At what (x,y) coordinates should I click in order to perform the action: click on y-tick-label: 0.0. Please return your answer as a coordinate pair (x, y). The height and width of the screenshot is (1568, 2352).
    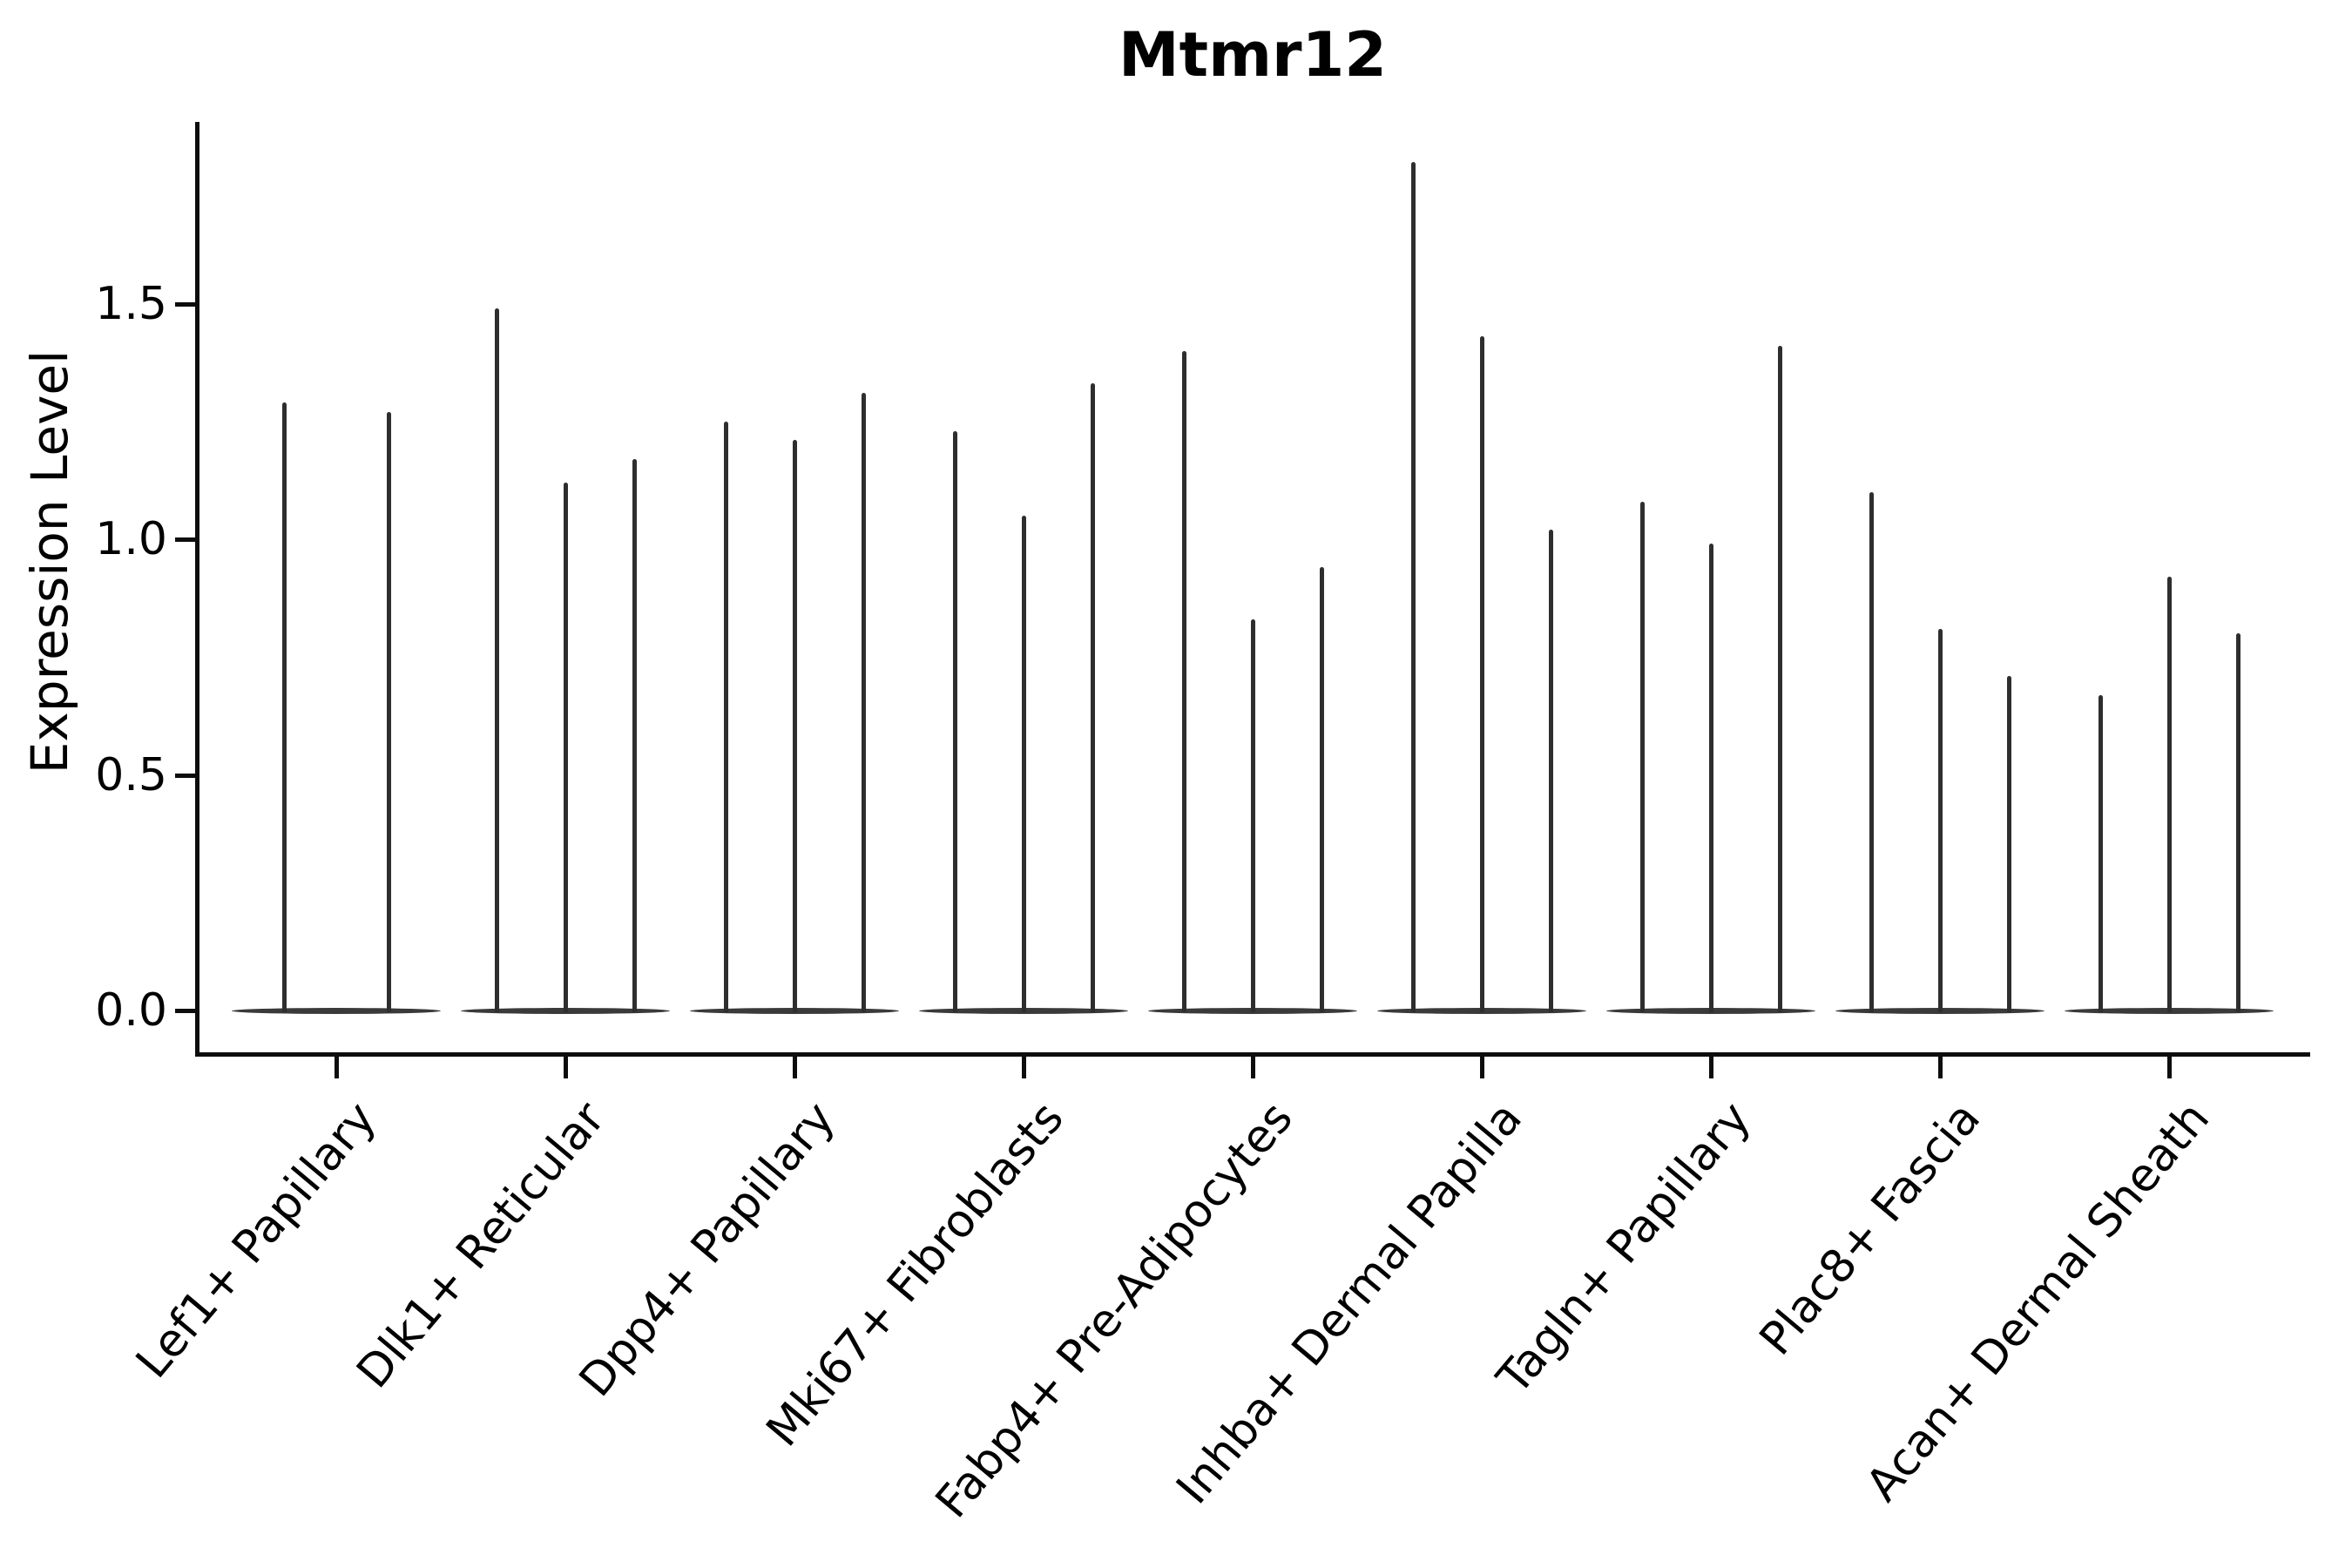
    Looking at the image, I should click on (131, 1011).